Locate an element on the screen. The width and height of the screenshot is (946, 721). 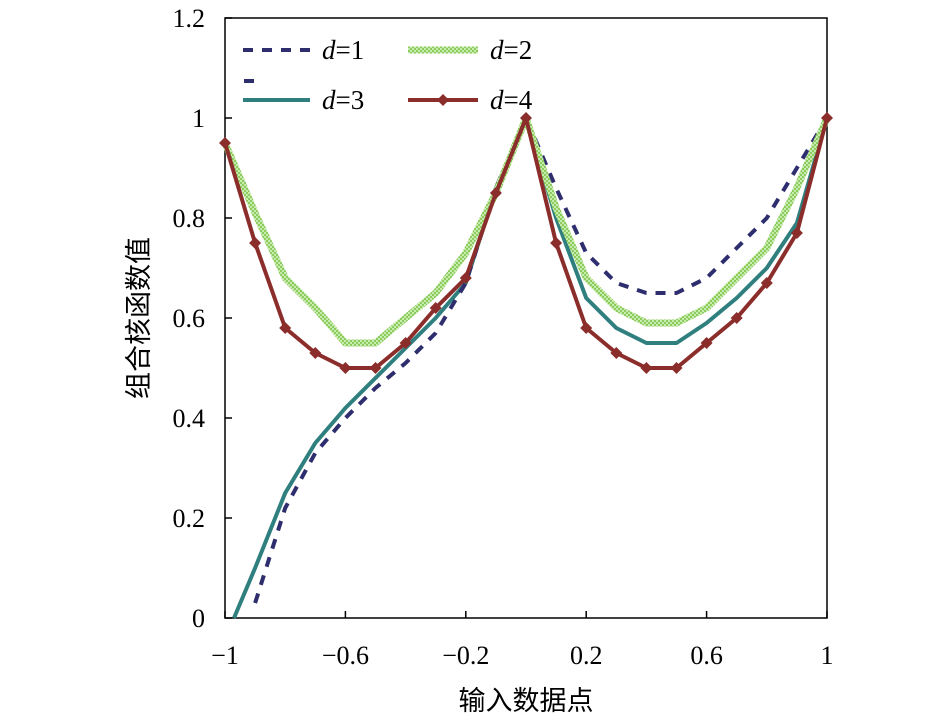
y-axis-ticks: 0 0.2 0.4 0.6 0.8 1 1.2 is located at coordinates (202, 318).